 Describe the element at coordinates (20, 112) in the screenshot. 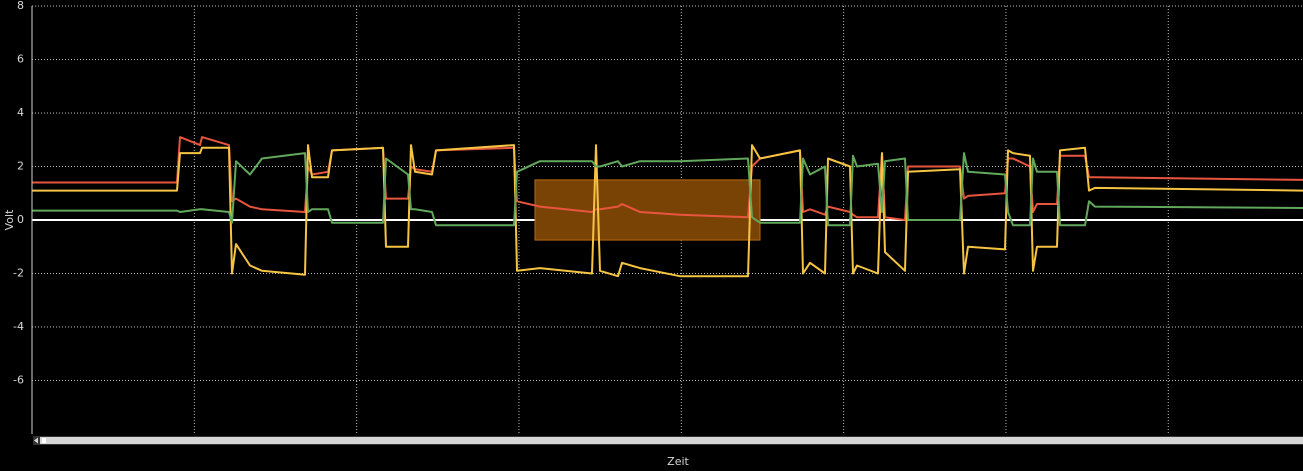

I see `y-tick-label: 4` at that location.